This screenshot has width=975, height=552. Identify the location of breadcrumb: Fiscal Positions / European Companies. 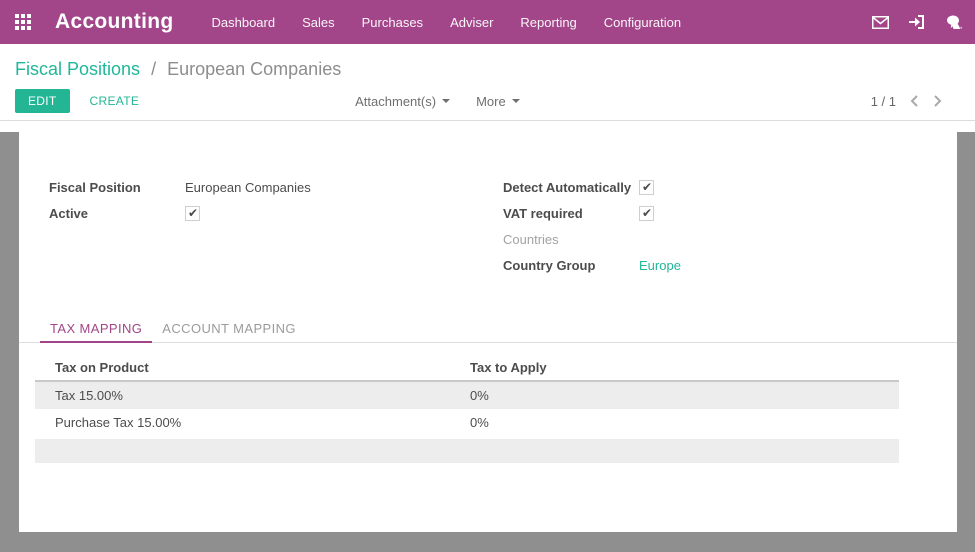
(487, 69).